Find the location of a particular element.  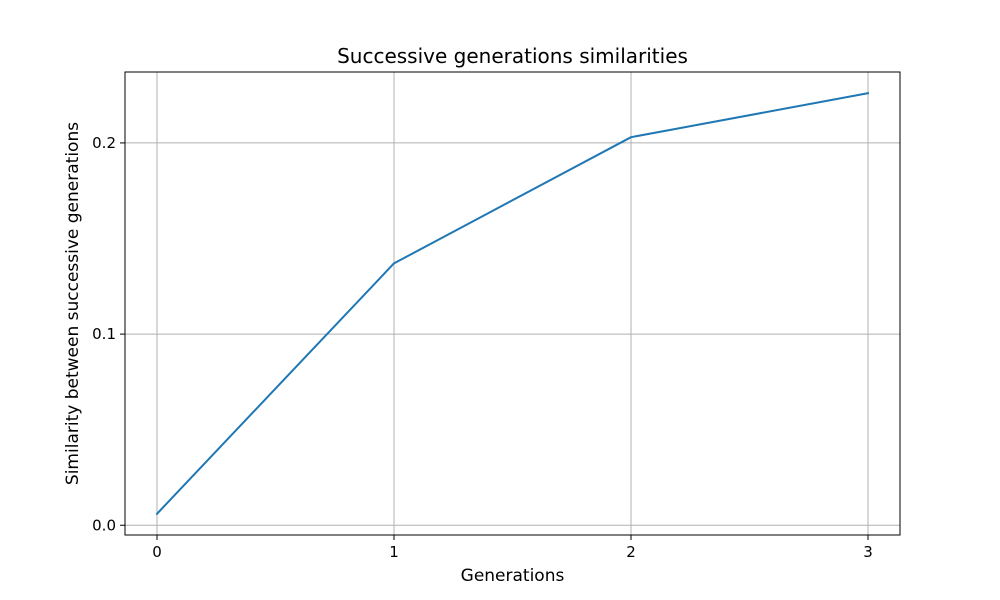

x-axis-label: Generations is located at coordinates (513, 576).